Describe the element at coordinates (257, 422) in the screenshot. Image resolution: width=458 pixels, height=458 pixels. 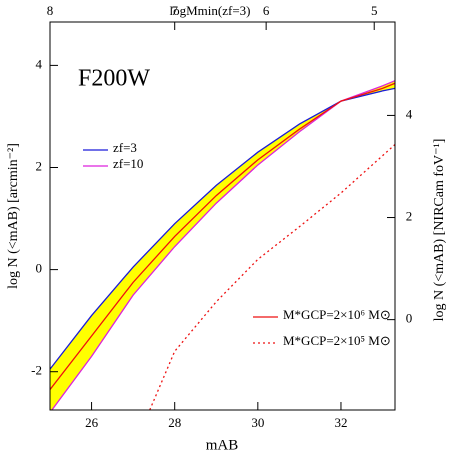
I see `x-tick-label: 30` at that location.